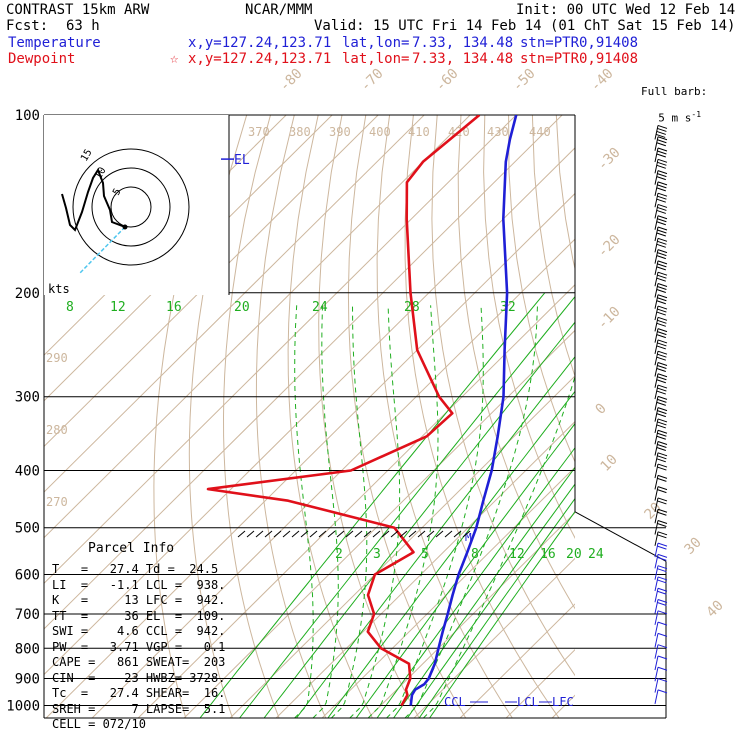  I want to click on init-time: Init: 00 UTC Wed 12 Feb 14, so click(626, 10).